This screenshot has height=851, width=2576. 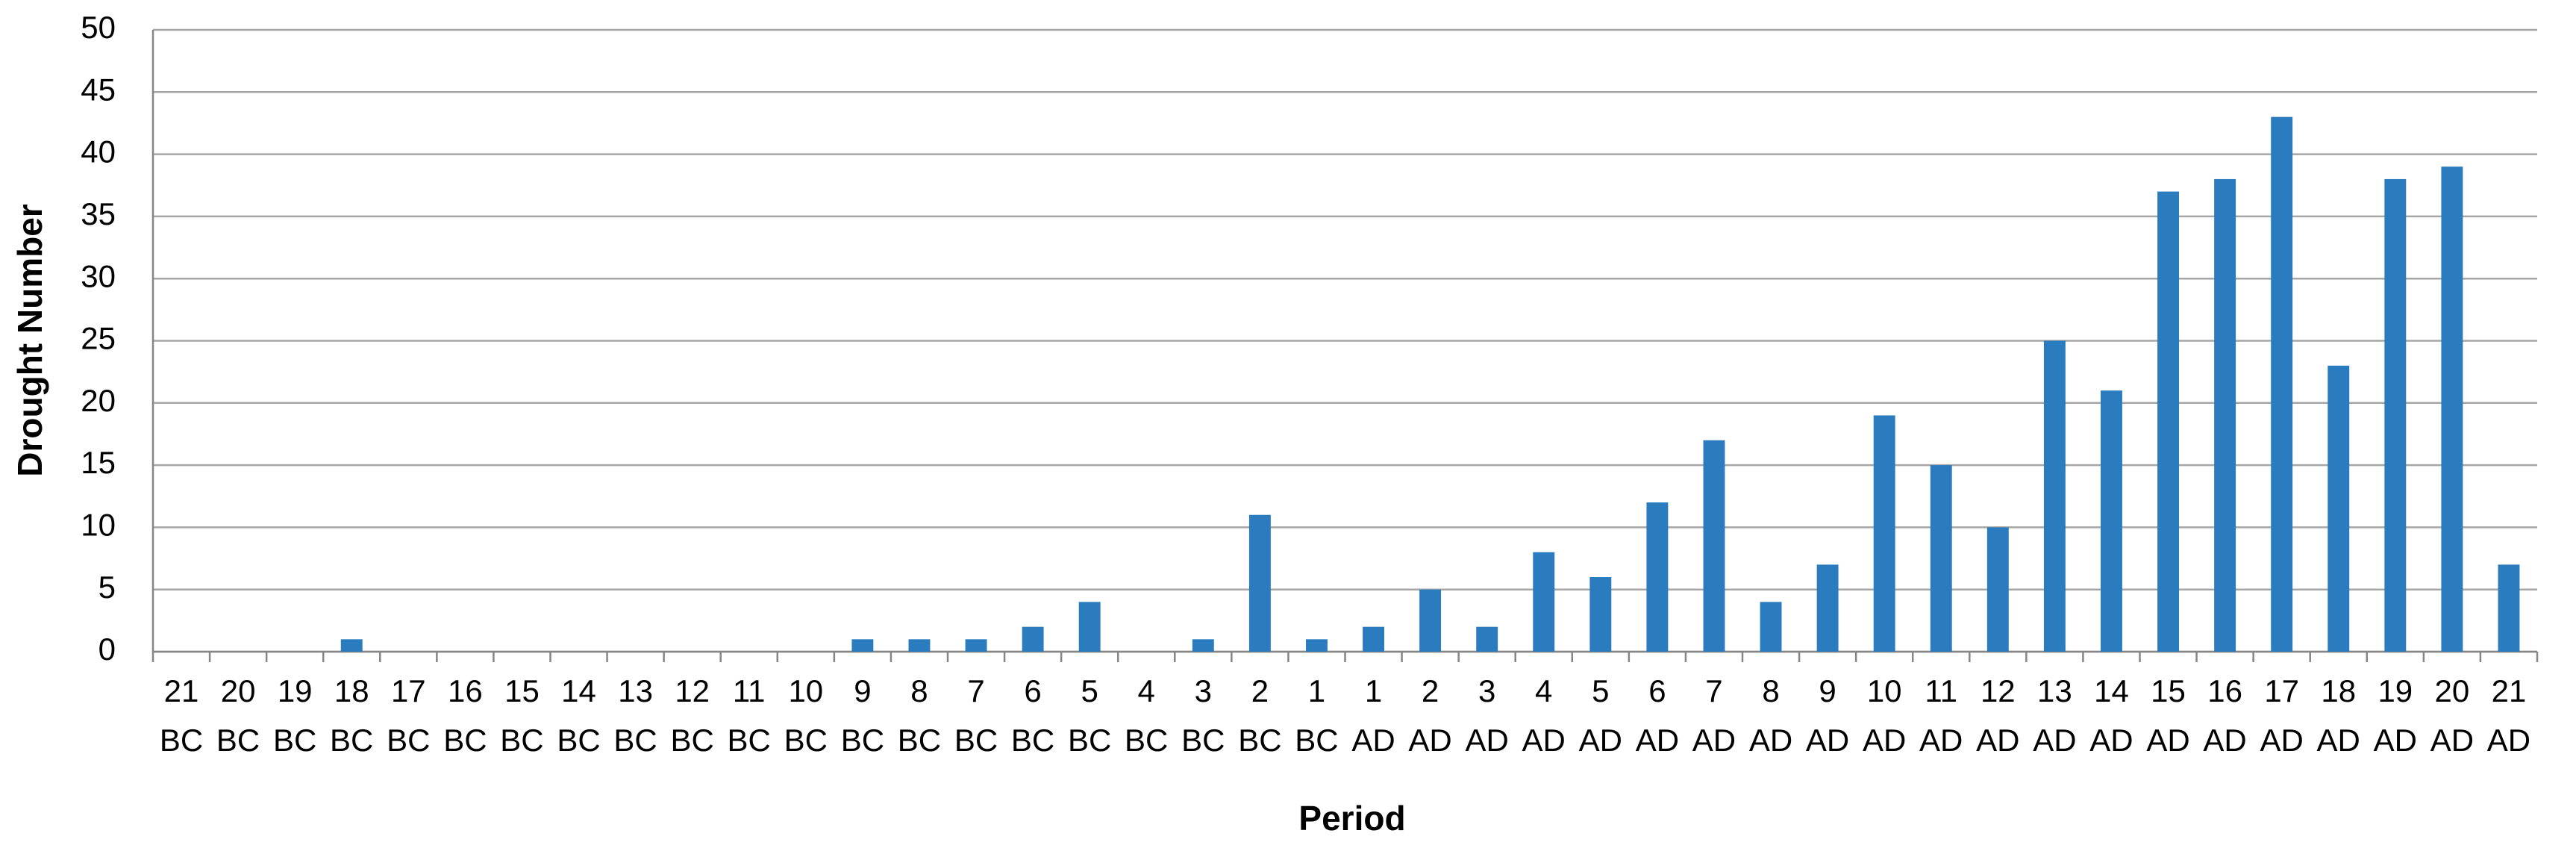 What do you see at coordinates (635, 715) in the screenshot?
I see `x-tick-label: 13 BC` at bounding box center [635, 715].